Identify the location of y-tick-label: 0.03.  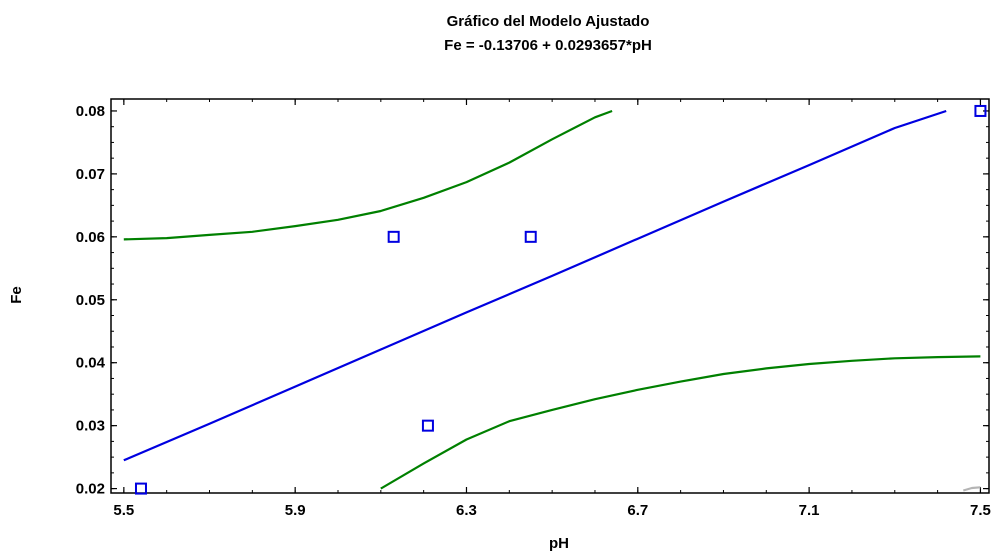
(90, 426).